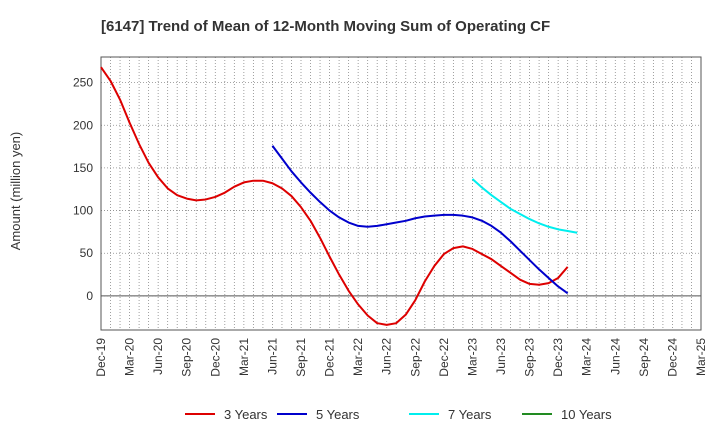 The height and width of the screenshot is (440, 720). I want to click on x-tick-label: Mar-21, so click(244, 357).